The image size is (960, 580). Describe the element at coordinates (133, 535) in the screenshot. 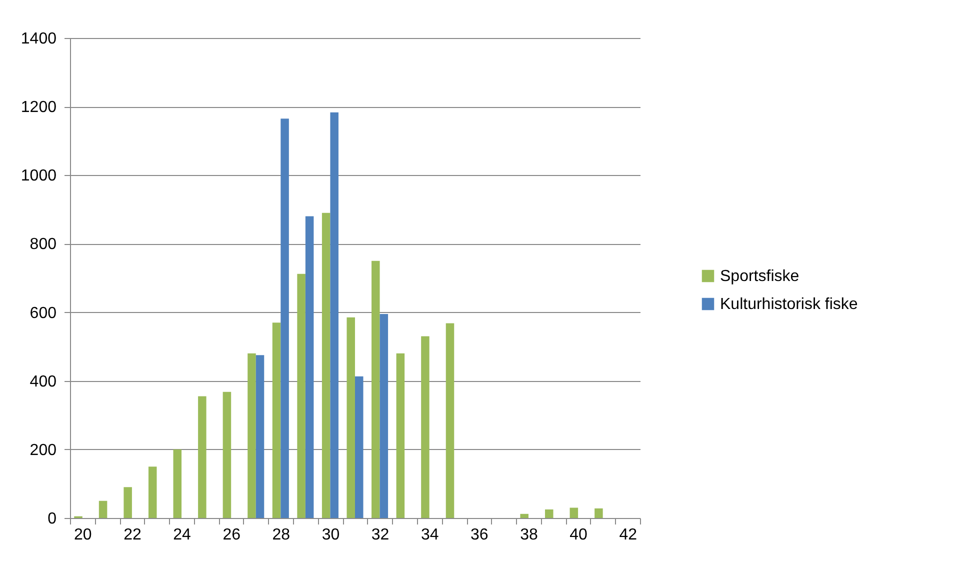

I see `x-tick-label: 22` at that location.